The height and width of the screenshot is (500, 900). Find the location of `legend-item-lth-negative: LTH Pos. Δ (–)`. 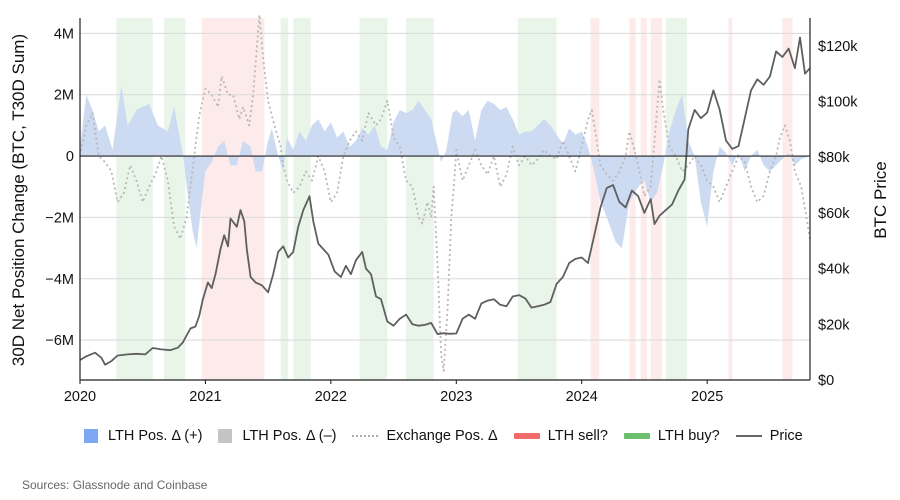

legend-item-lth-negative: LTH Pos. Δ (–) is located at coordinates (277, 436).